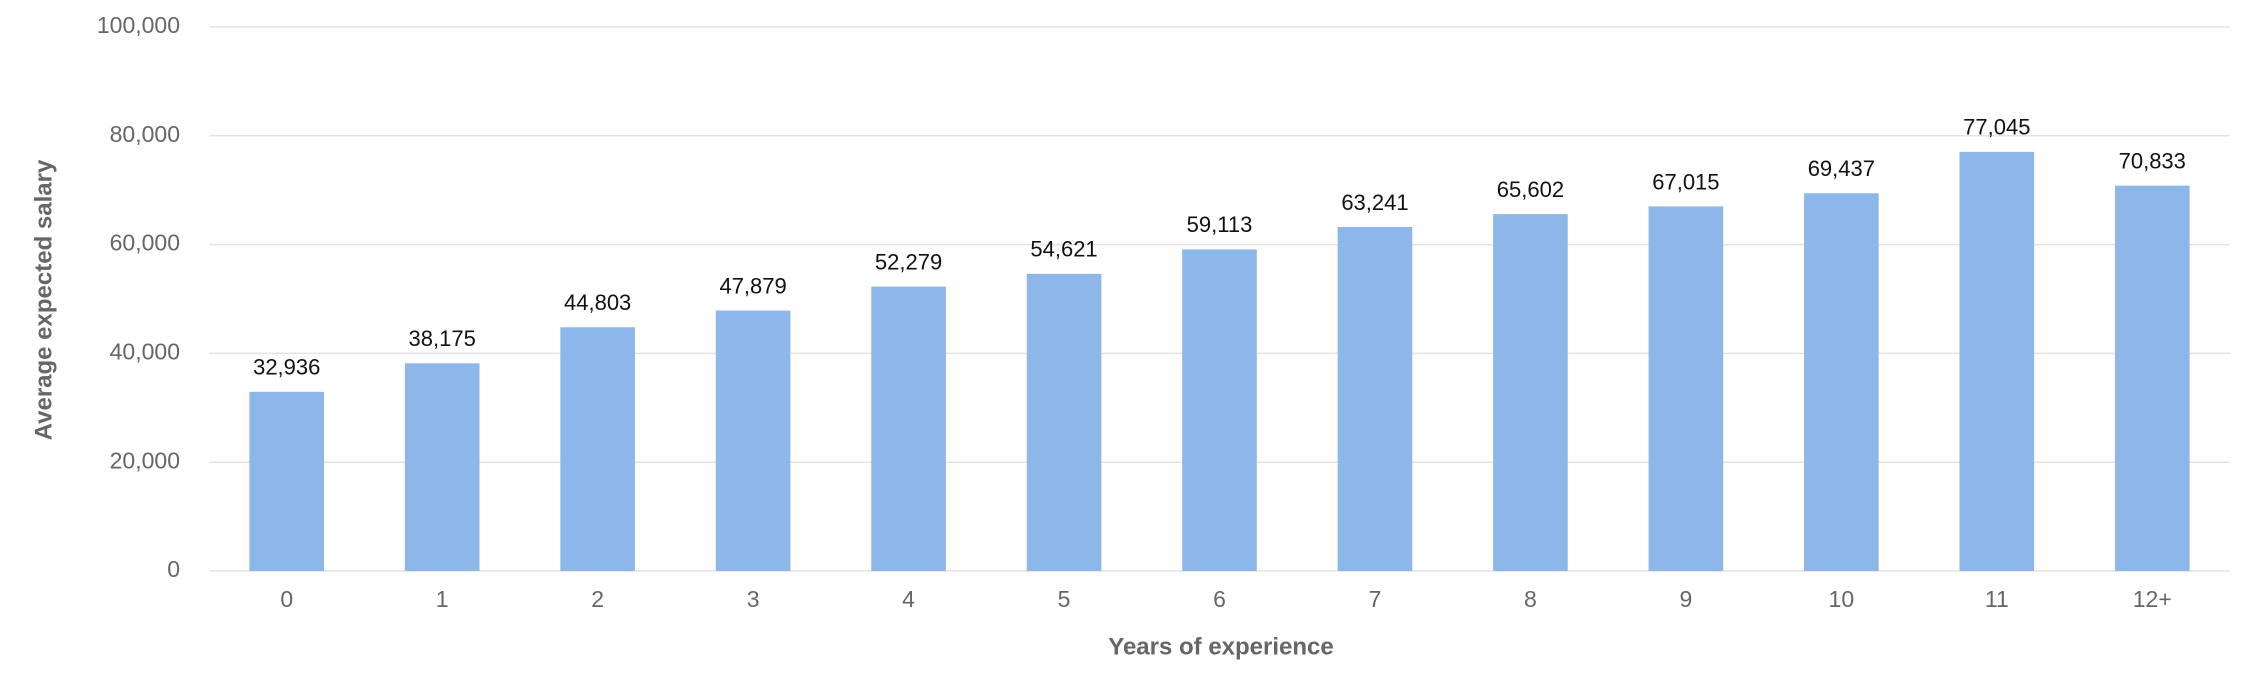 This screenshot has width=2256, height=690. I want to click on x-tick-label: 9, so click(1685, 599).